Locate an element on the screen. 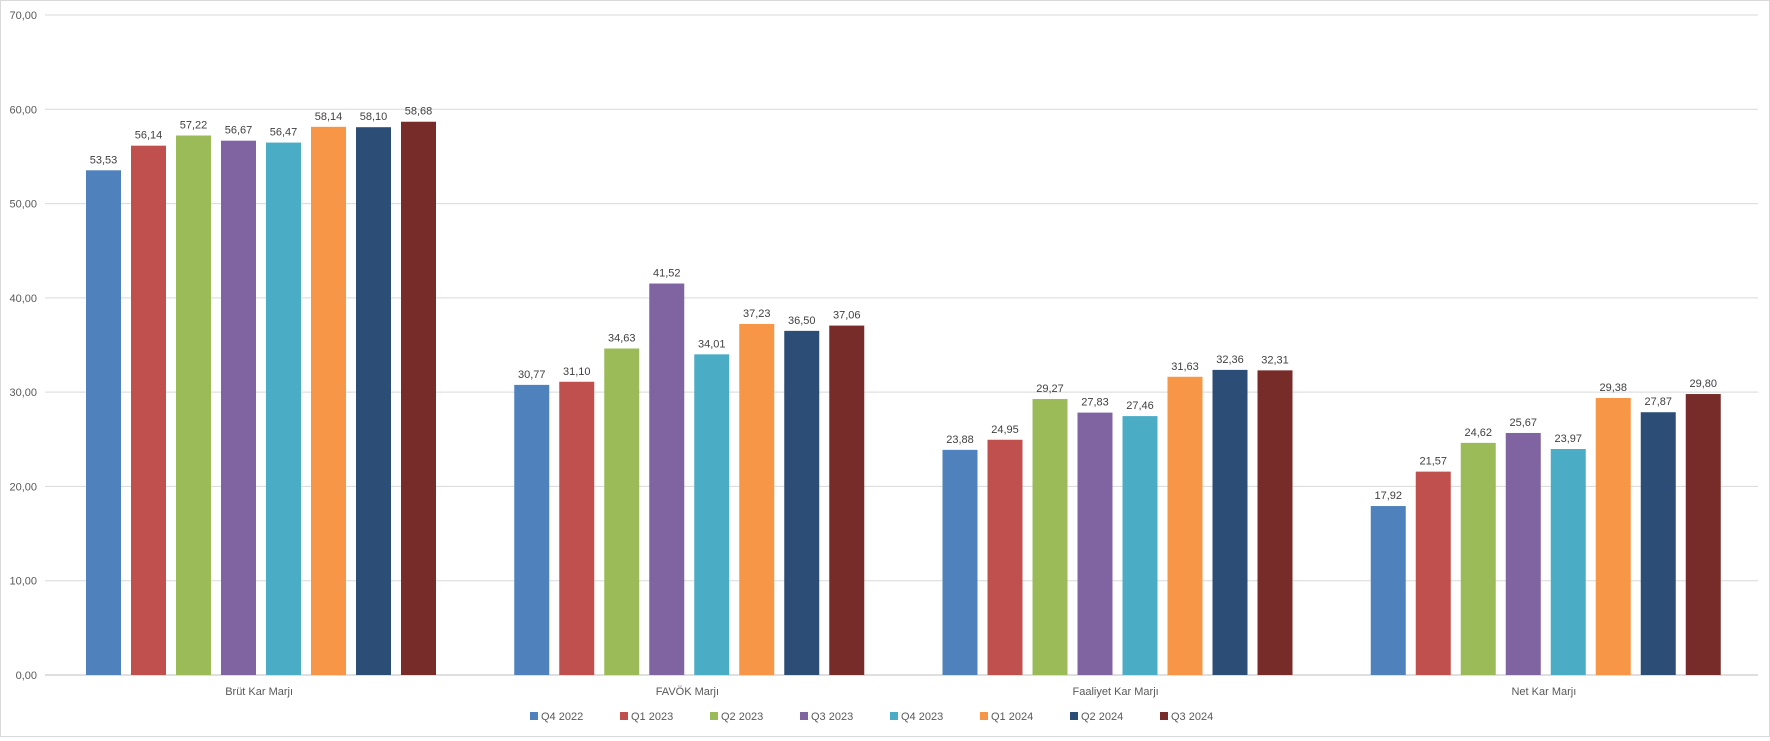  y-tick-label: 20,00 is located at coordinates (23, 487).